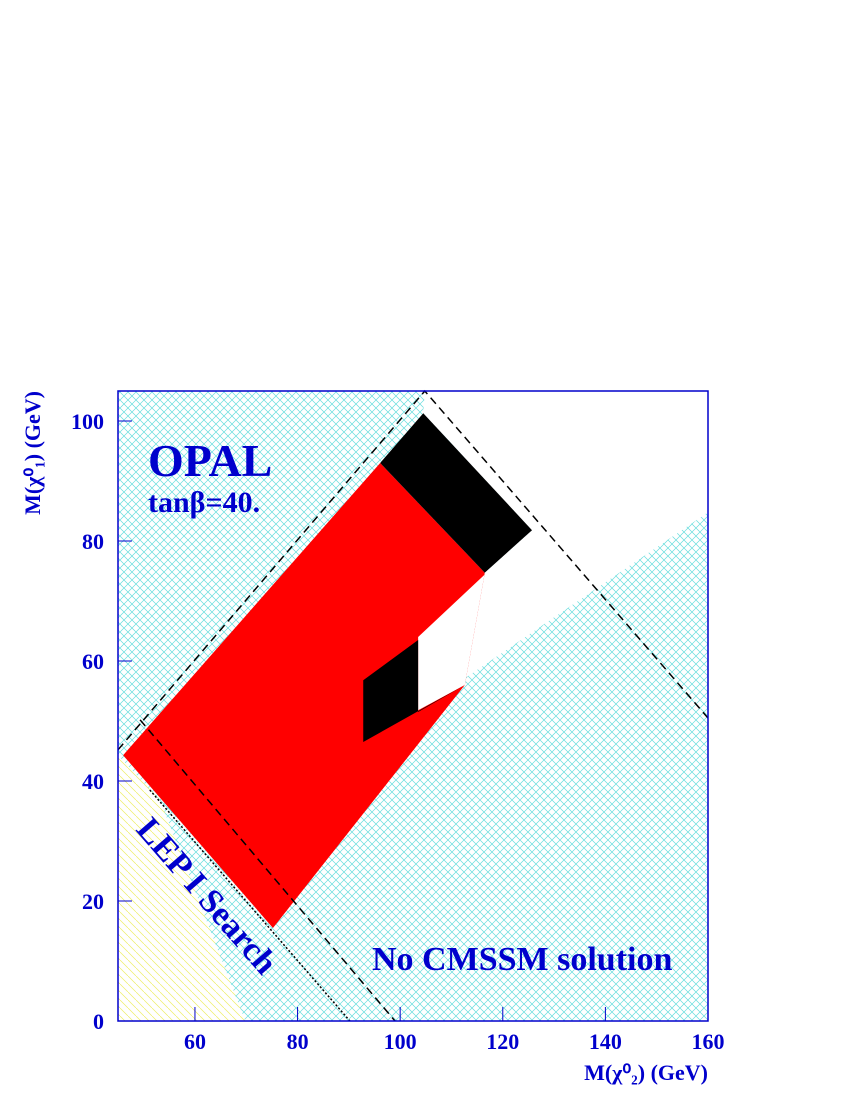  I want to click on annotation: No CMSSM solution, so click(522, 959).